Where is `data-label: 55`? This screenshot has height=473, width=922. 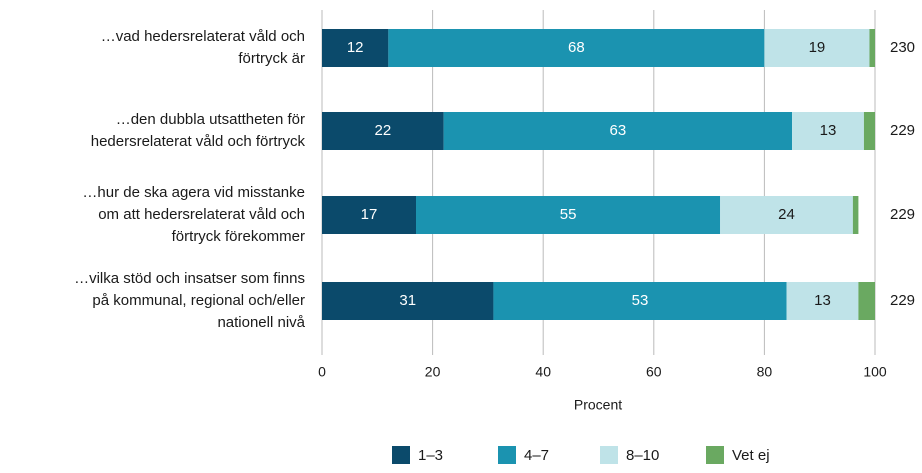 data-label: 55 is located at coordinates (568, 214).